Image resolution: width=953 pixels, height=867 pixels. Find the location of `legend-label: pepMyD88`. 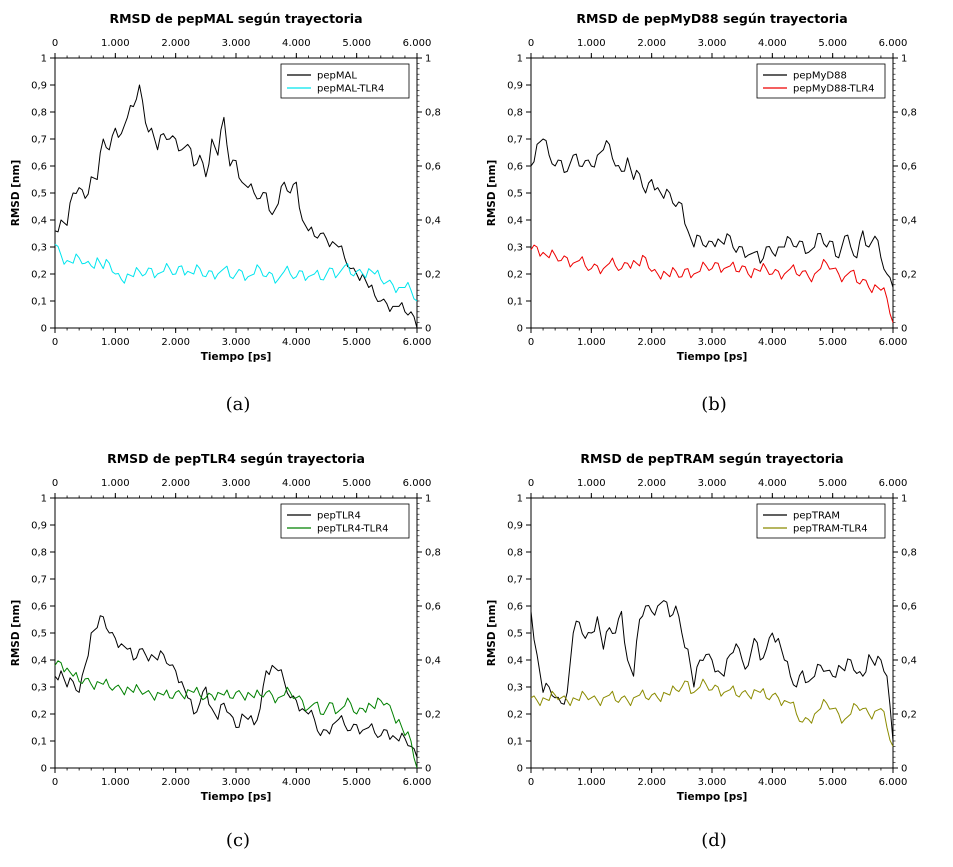

legend-label: pepMyD88 is located at coordinates (820, 76).